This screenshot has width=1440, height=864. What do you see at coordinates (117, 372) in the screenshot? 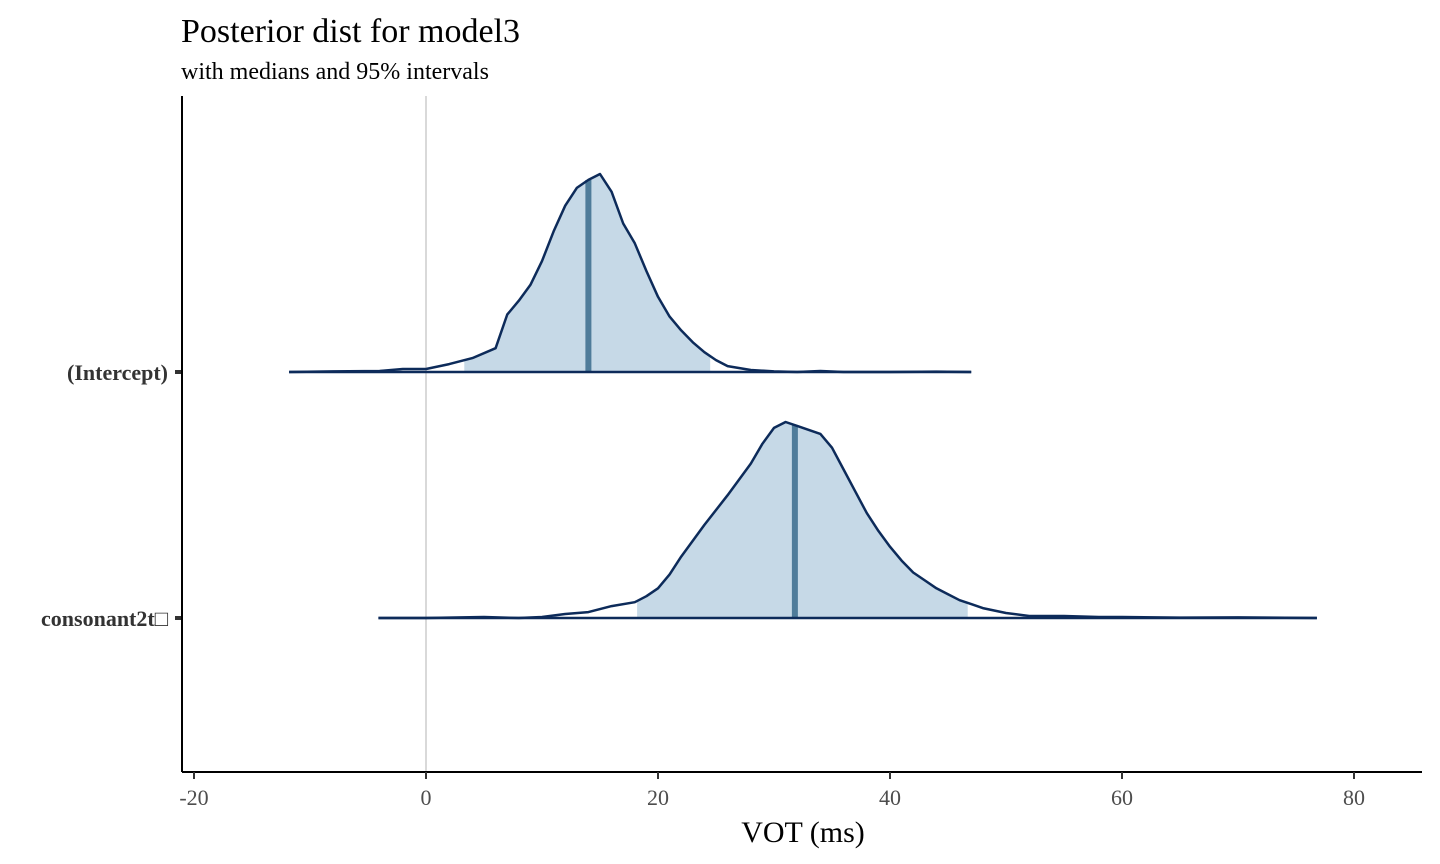
I see `y-tick-label: (Intercept)` at bounding box center [117, 372].